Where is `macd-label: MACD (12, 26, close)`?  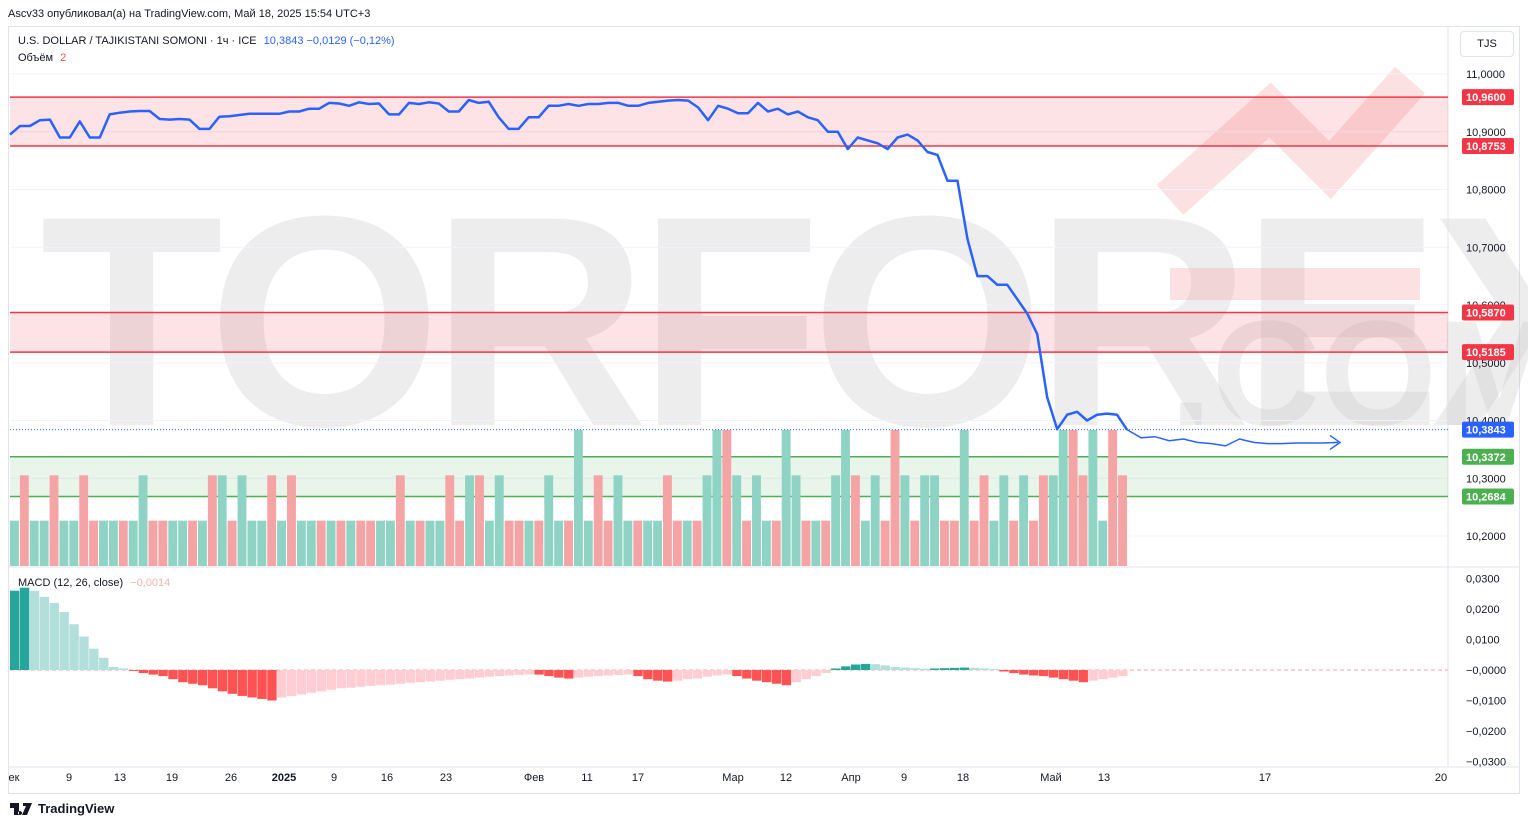 macd-label: MACD (12, 26, close) is located at coordinates (71, 583).